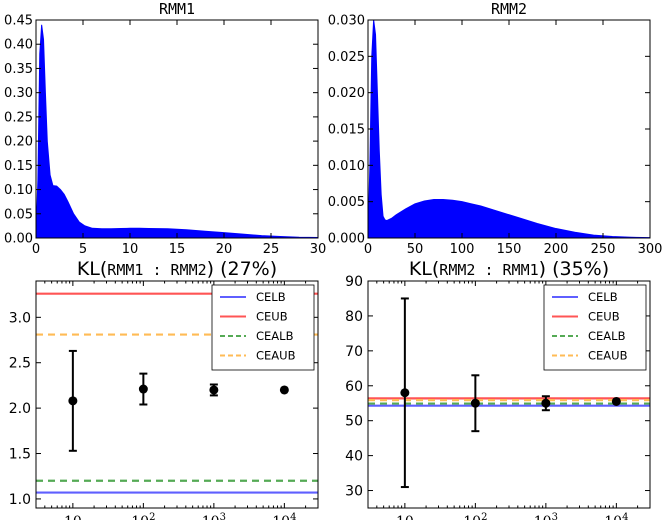 The image size is (664, 520). I want to click on x-tick-label: 15, so click(177, 249).